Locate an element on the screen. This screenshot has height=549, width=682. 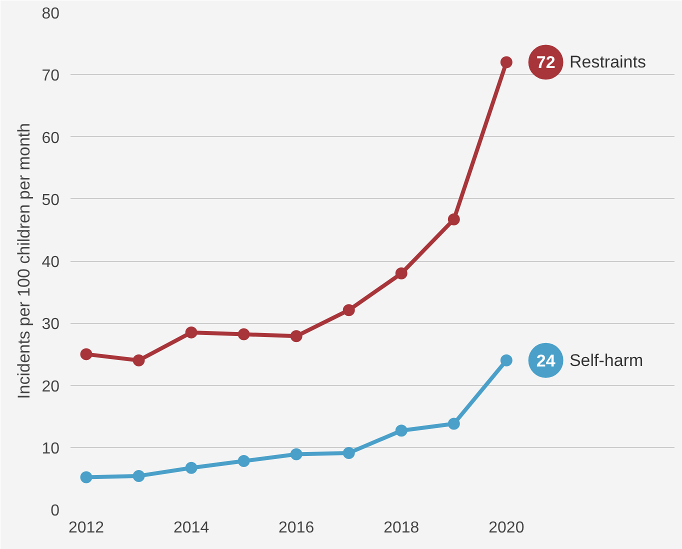
y-tick-label: 0 is located at coordinates (55, 511).